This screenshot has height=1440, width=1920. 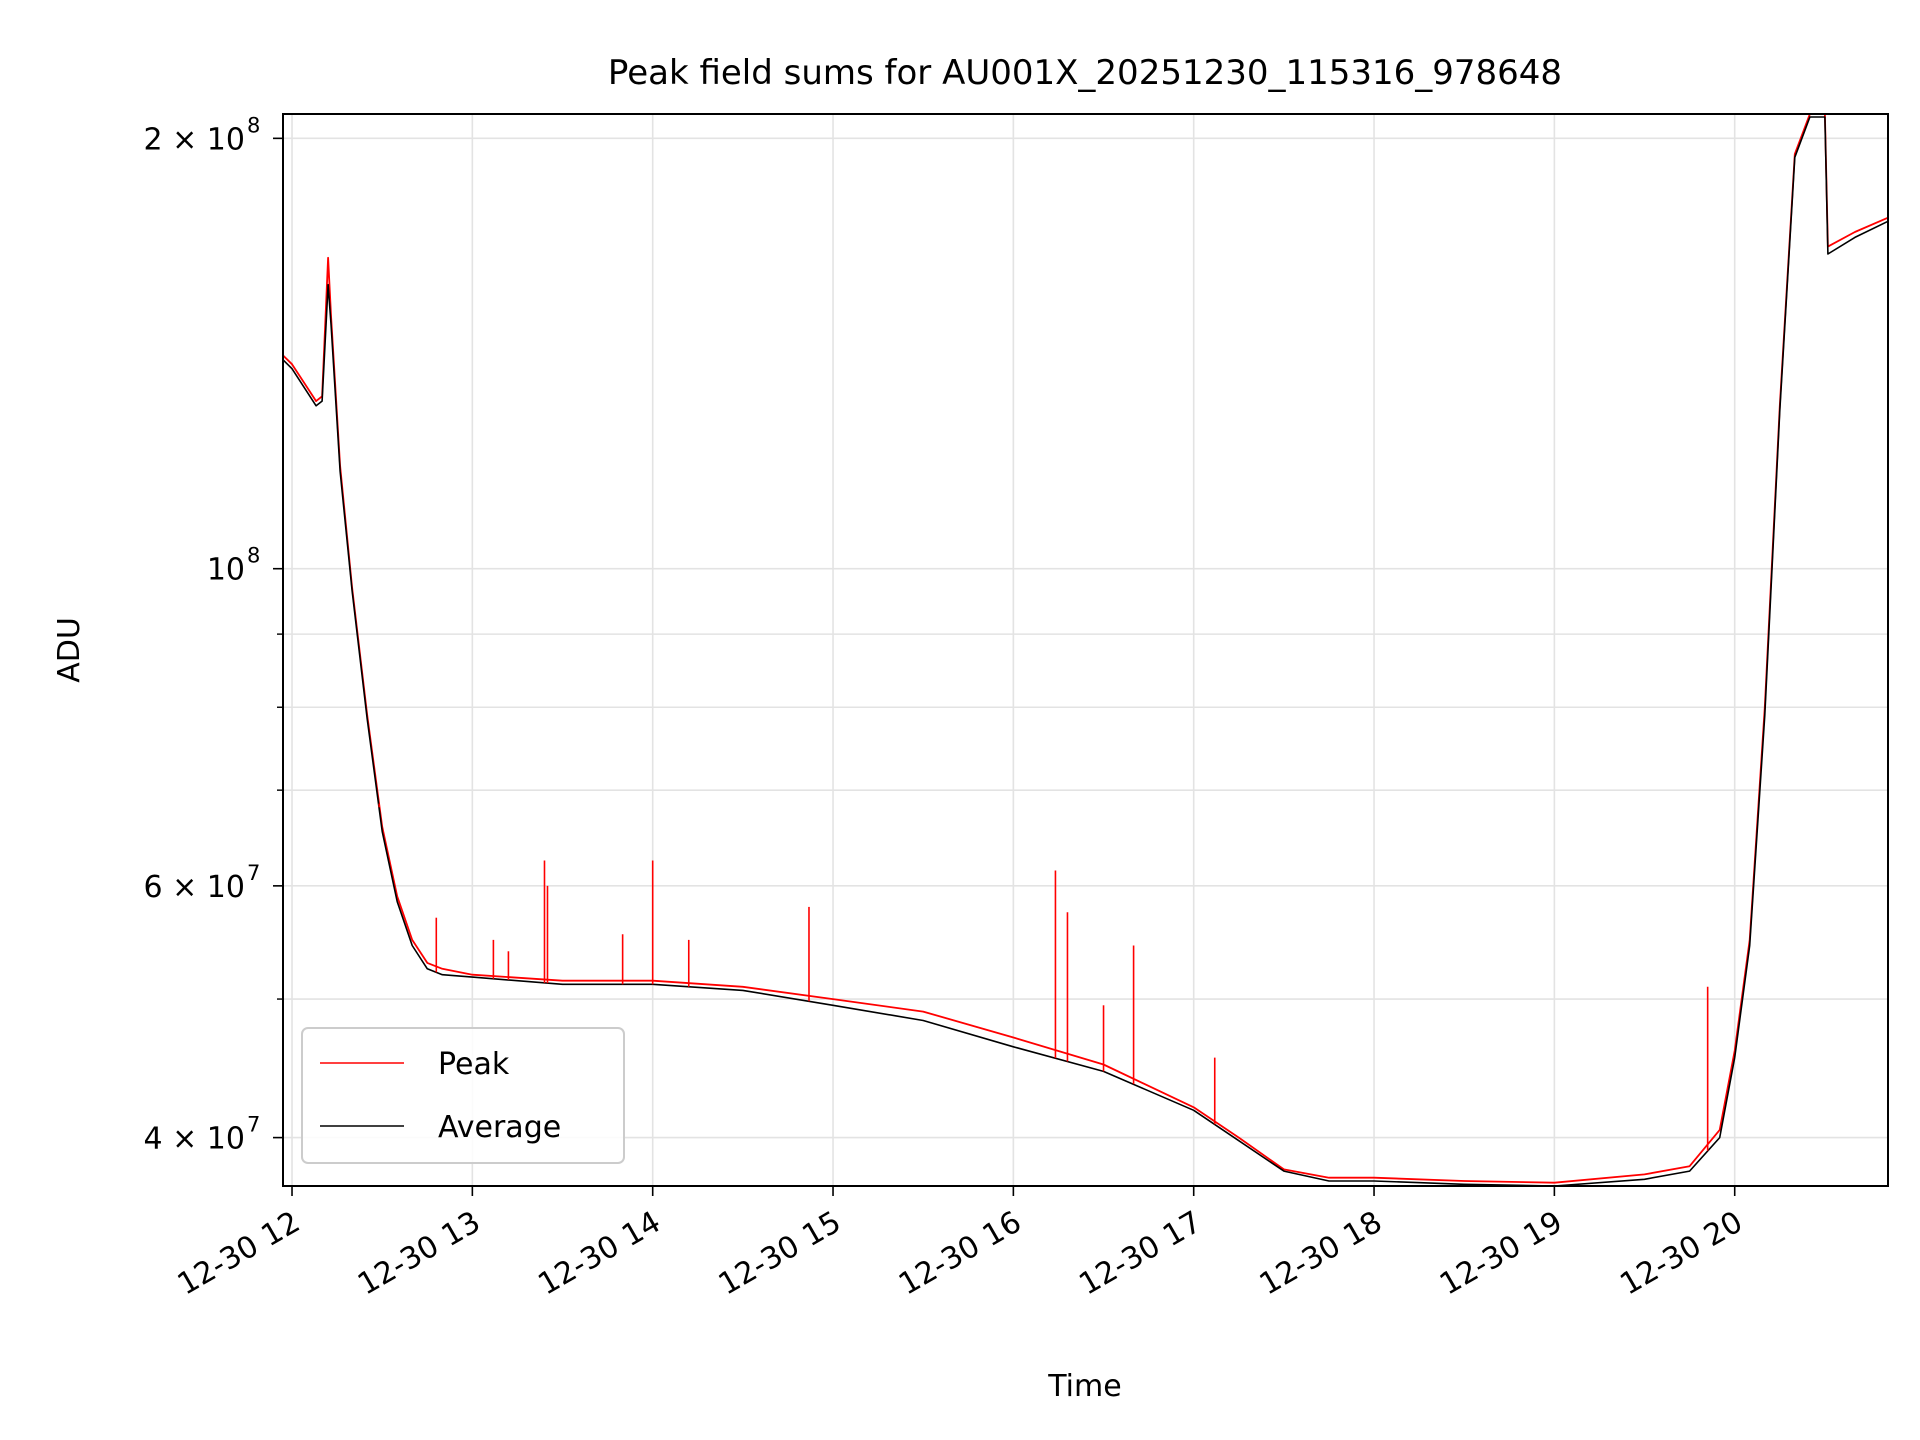 I want to click on legend-label-average: Average, so click(x=499, y=1127).